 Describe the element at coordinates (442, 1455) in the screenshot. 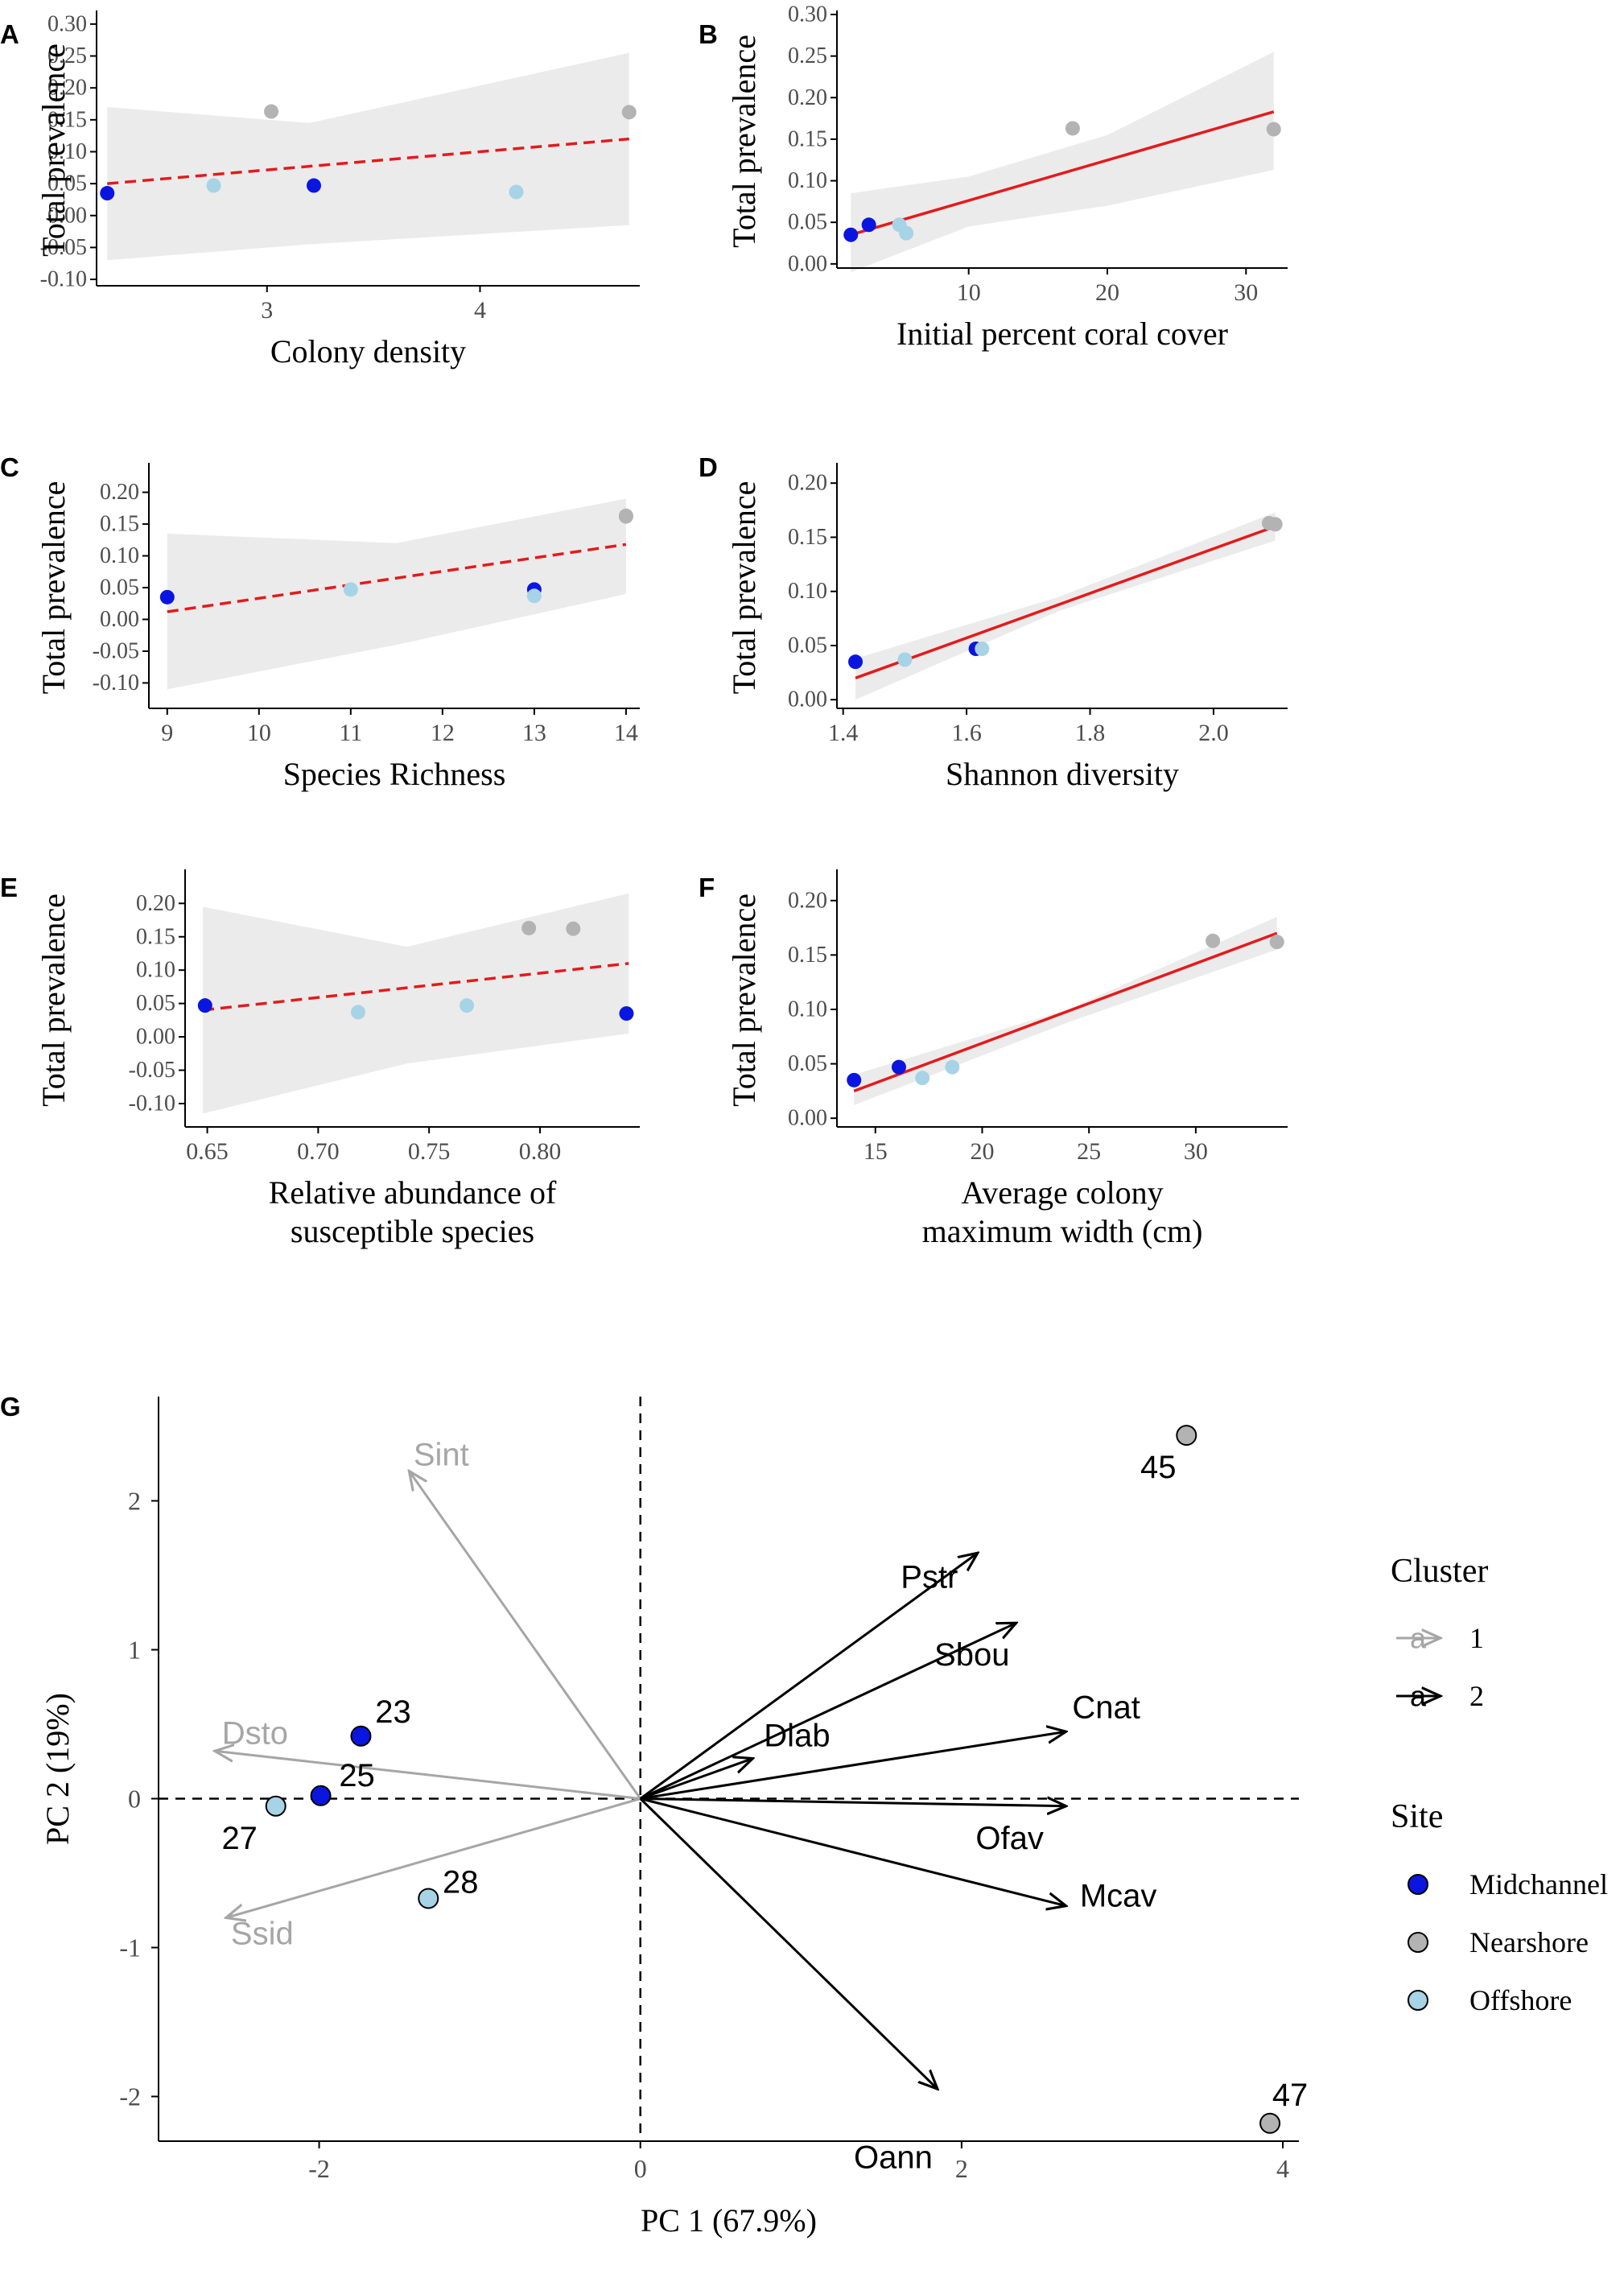

I see `loading-label: Sint` at that location.